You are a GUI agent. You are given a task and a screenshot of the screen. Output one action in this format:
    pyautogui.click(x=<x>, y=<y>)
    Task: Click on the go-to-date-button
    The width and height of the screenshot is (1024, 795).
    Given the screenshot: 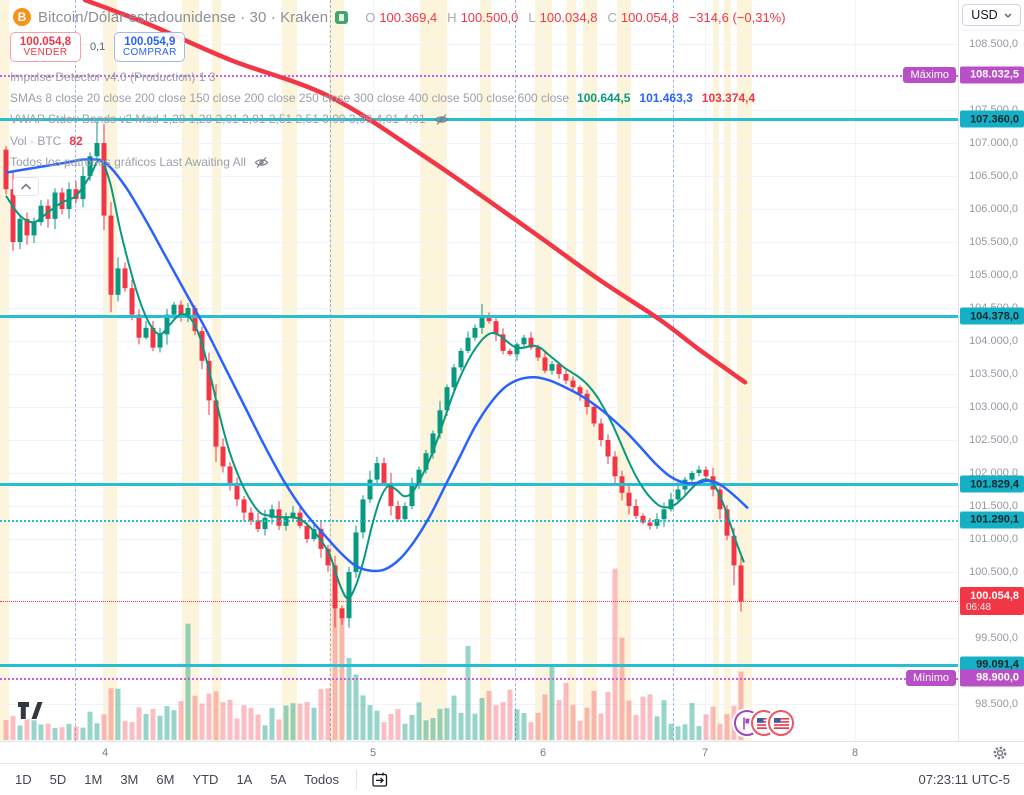 What is the action you would take?
    pyautogui.click(x=380, y=779)
    